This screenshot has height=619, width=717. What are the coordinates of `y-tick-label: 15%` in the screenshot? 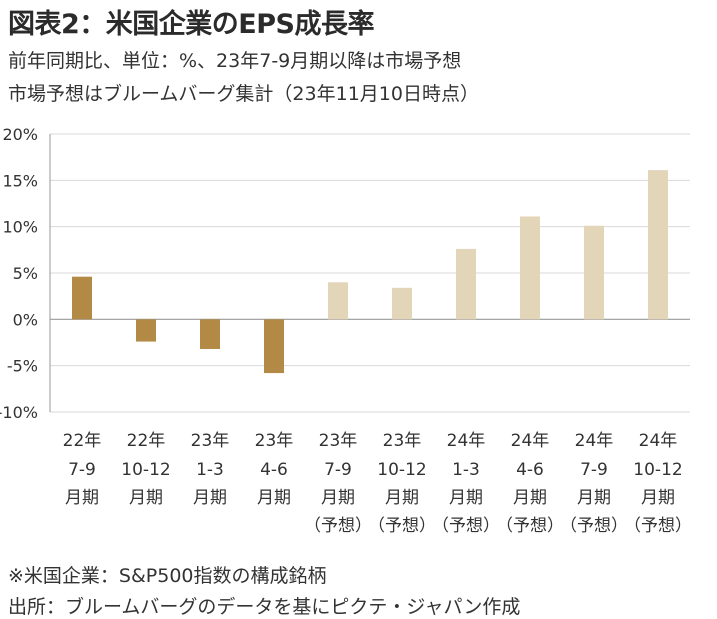 It's located at (20, 180).